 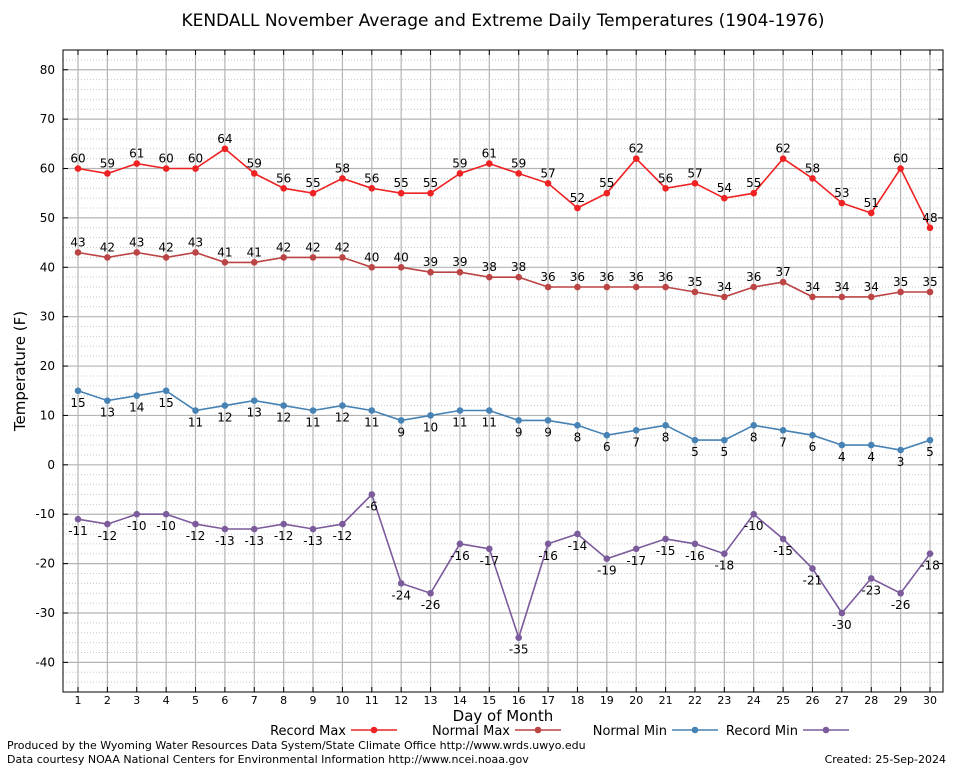 I want to click on x-tick-label: 14, so click(x=460, y=700).